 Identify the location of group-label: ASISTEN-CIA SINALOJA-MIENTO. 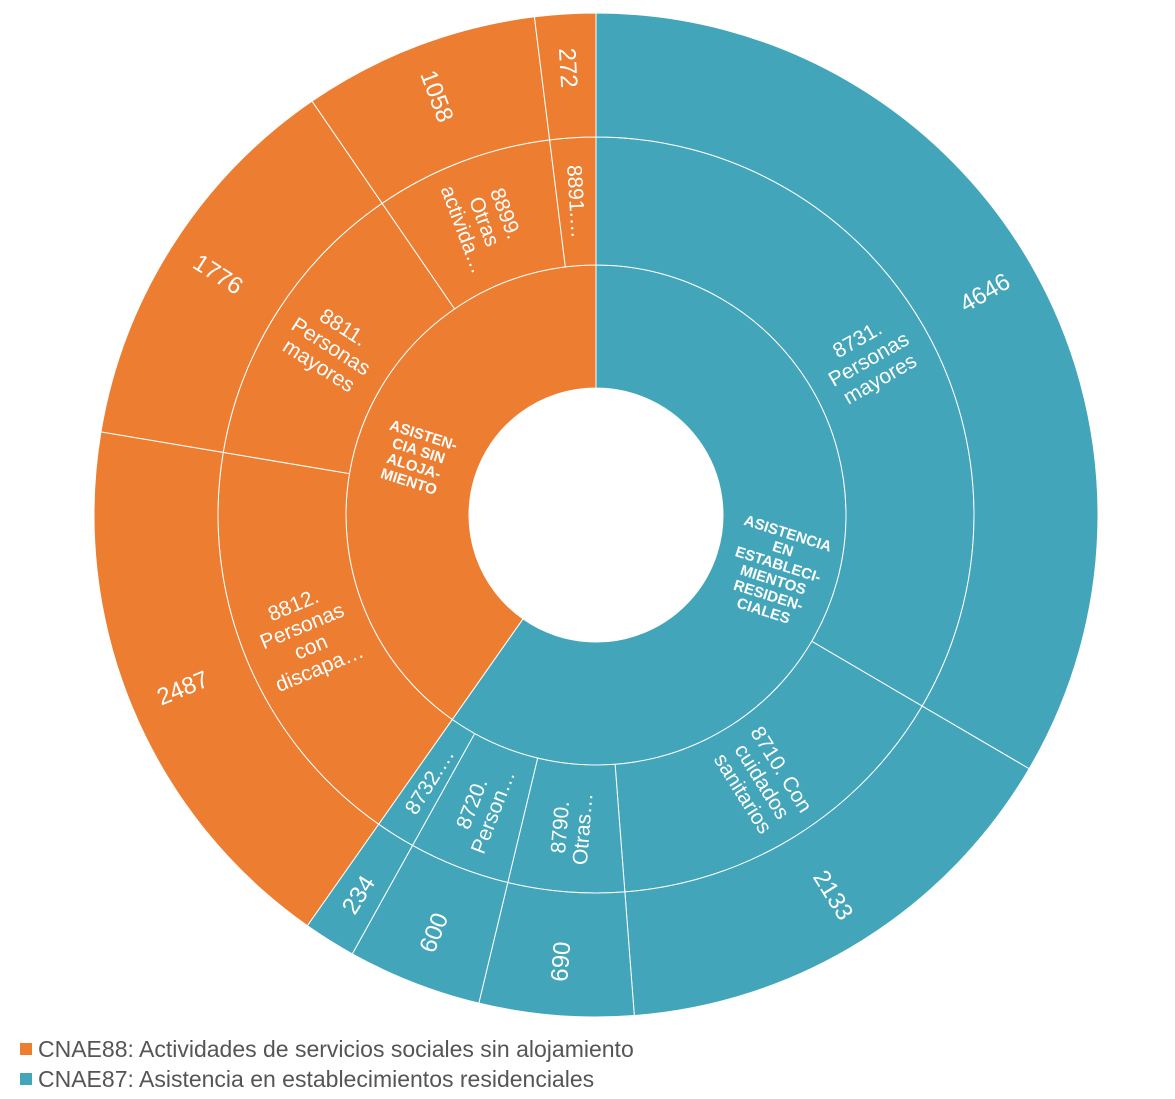
(416, 459).